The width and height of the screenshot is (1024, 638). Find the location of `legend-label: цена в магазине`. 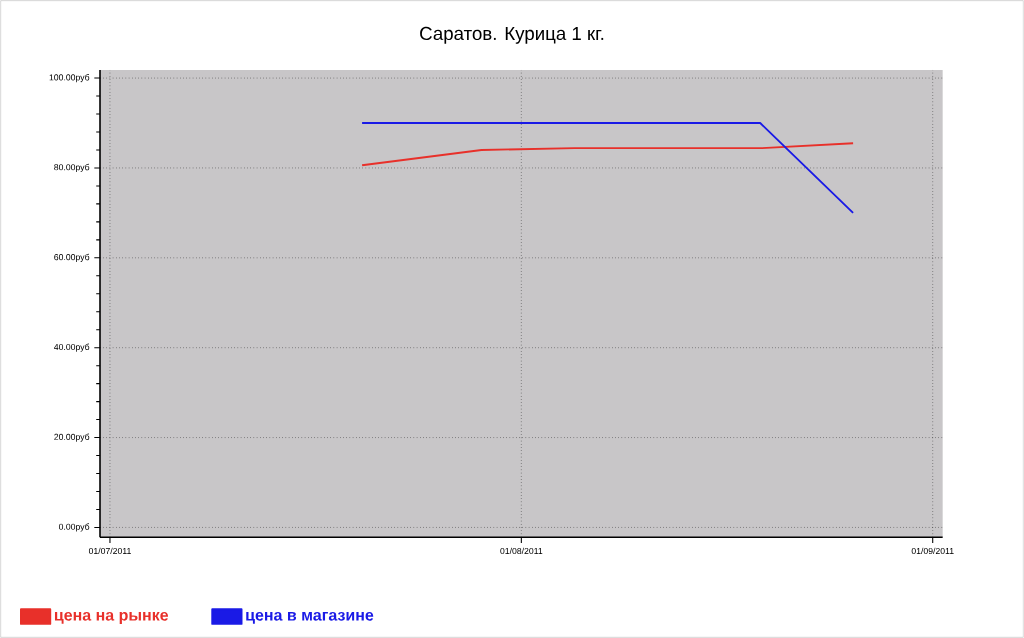

legend-label: цена в магазине is located at coordinates (310, 617).